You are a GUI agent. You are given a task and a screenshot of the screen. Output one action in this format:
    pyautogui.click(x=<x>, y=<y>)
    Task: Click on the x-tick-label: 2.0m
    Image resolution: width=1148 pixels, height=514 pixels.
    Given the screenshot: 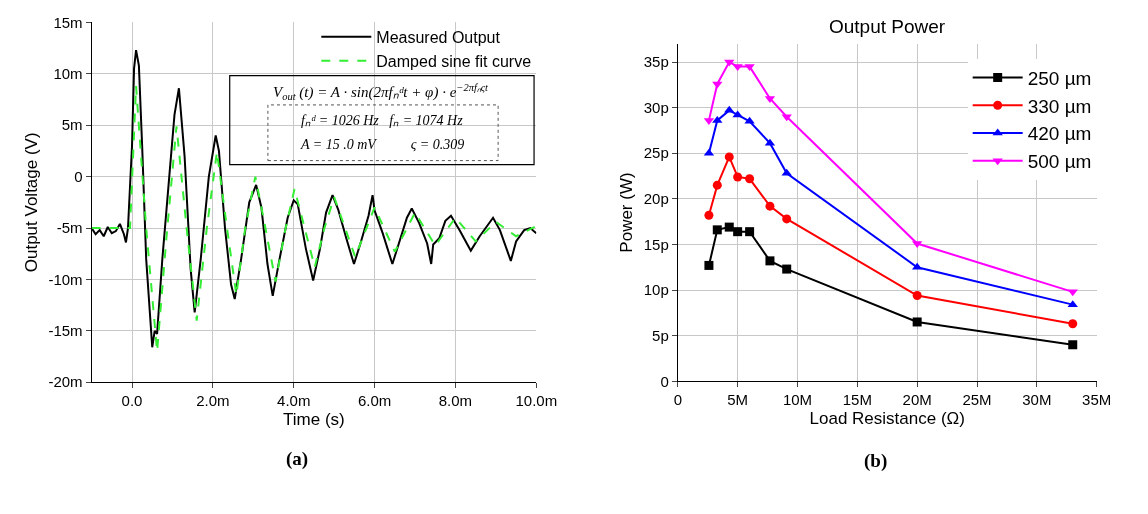 What is the action you would take?
    pyautogui.click(x=213, y=401)
    